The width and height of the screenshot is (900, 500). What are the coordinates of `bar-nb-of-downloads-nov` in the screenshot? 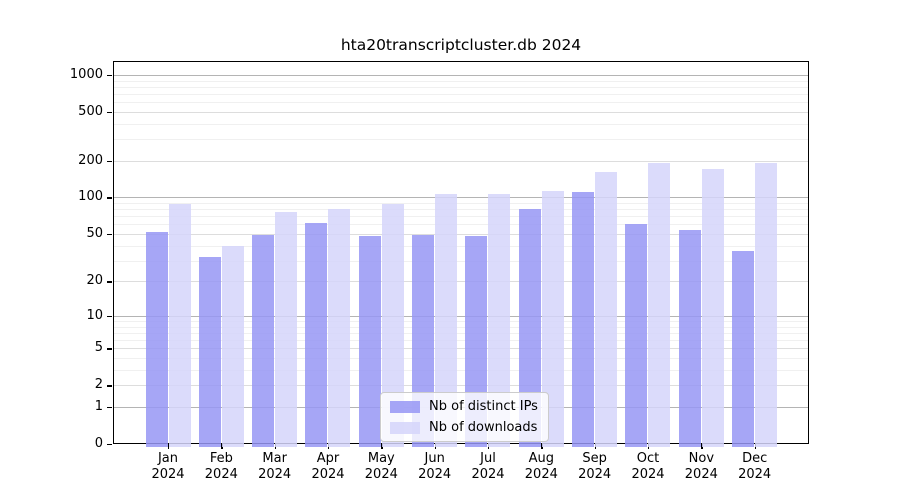 It's located at (712, 308).